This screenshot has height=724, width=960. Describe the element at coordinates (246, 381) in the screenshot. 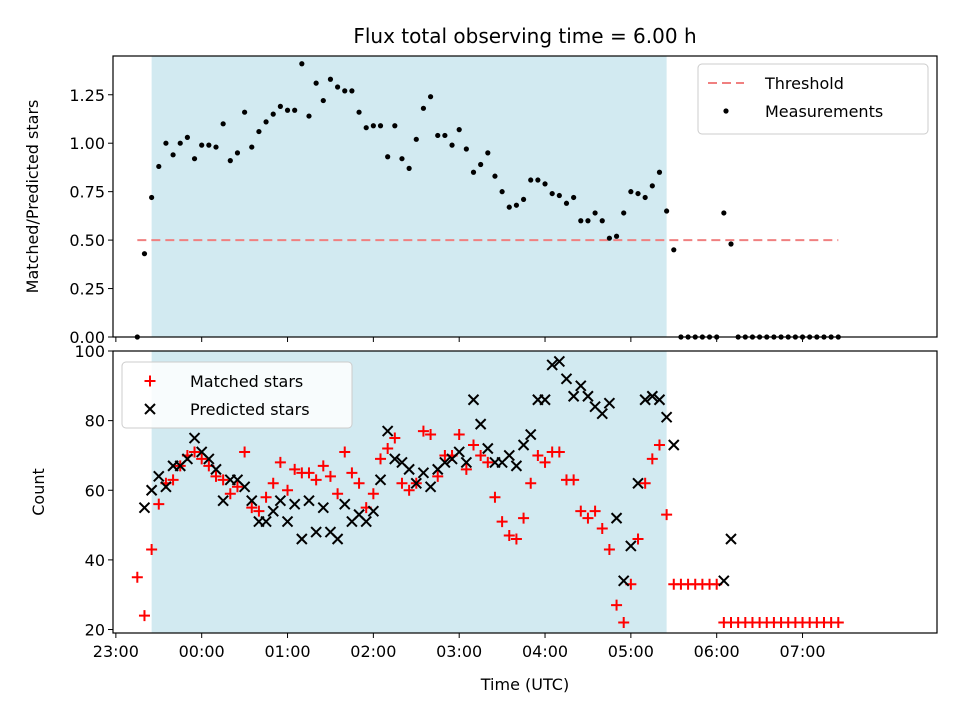

I see `legend-label: Matched stars` at that location.